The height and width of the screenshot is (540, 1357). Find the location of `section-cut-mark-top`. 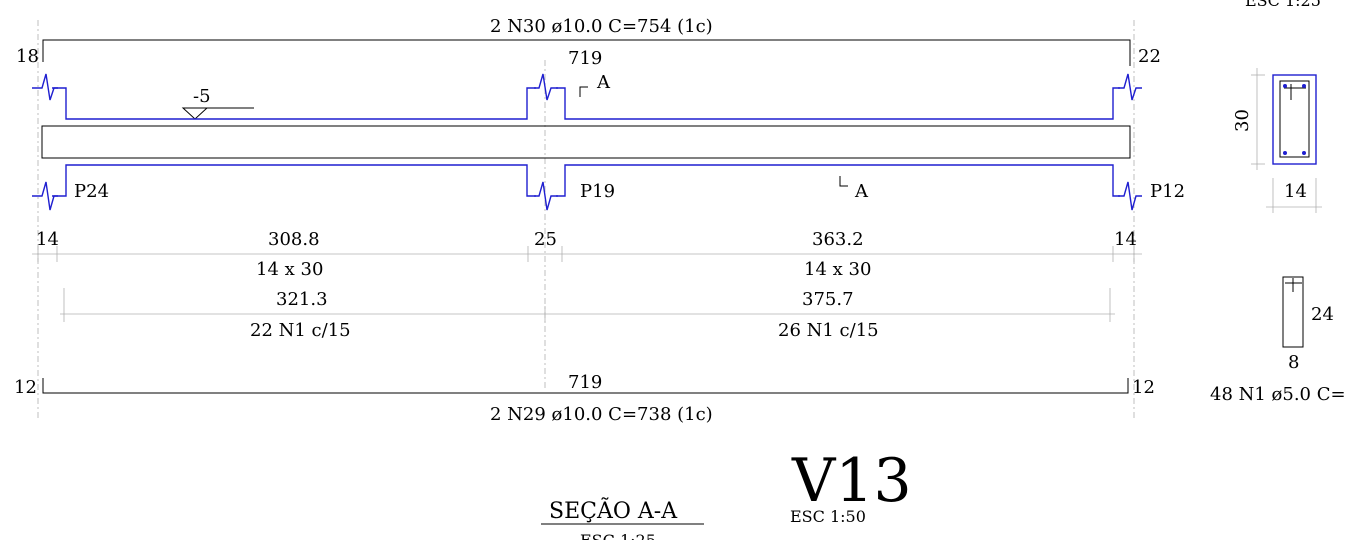

section-cut-mark-top is located at coordinates (583, 91).